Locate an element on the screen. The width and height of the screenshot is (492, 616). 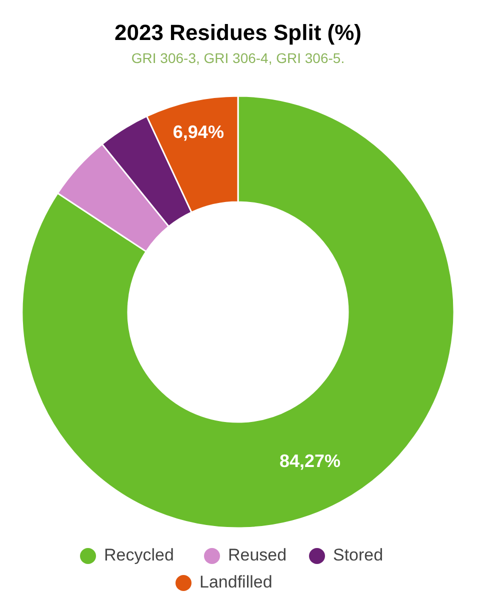
legend-label: Recycled is located at coordinates (139, 554).